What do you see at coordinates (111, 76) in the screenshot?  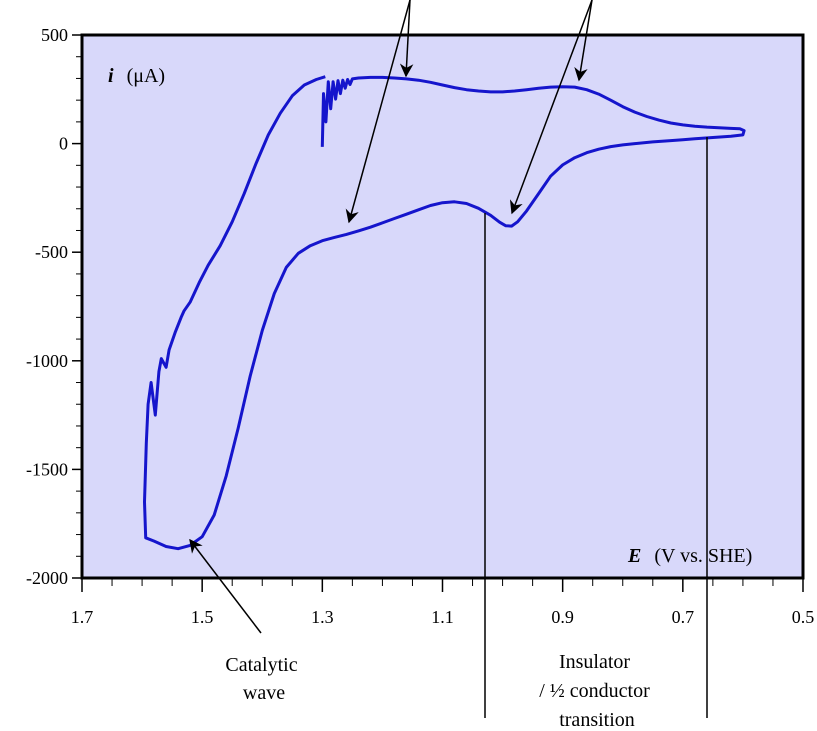 I see `y-axis-symbol: i` at bounding box center [111, 76].